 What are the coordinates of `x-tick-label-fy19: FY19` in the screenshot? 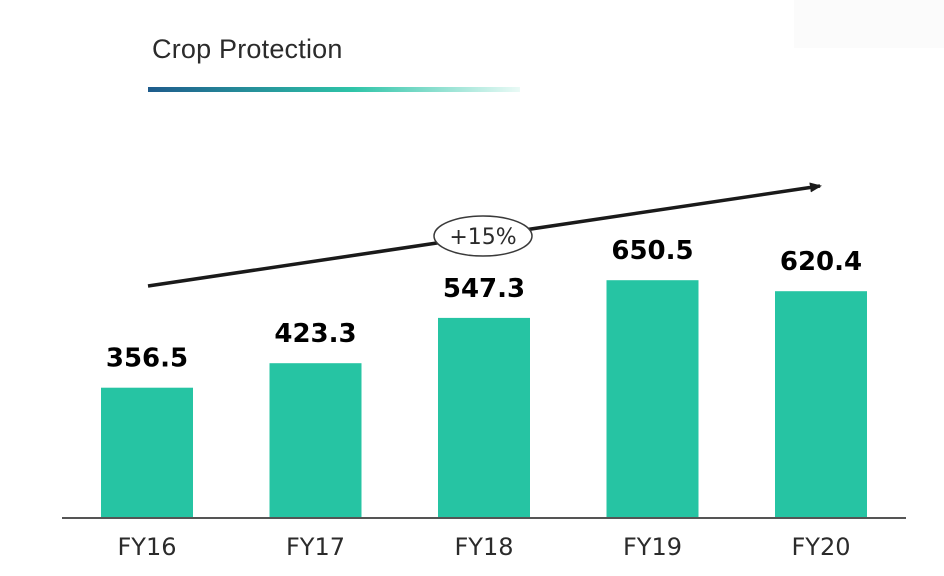 It's located at (652, 547).